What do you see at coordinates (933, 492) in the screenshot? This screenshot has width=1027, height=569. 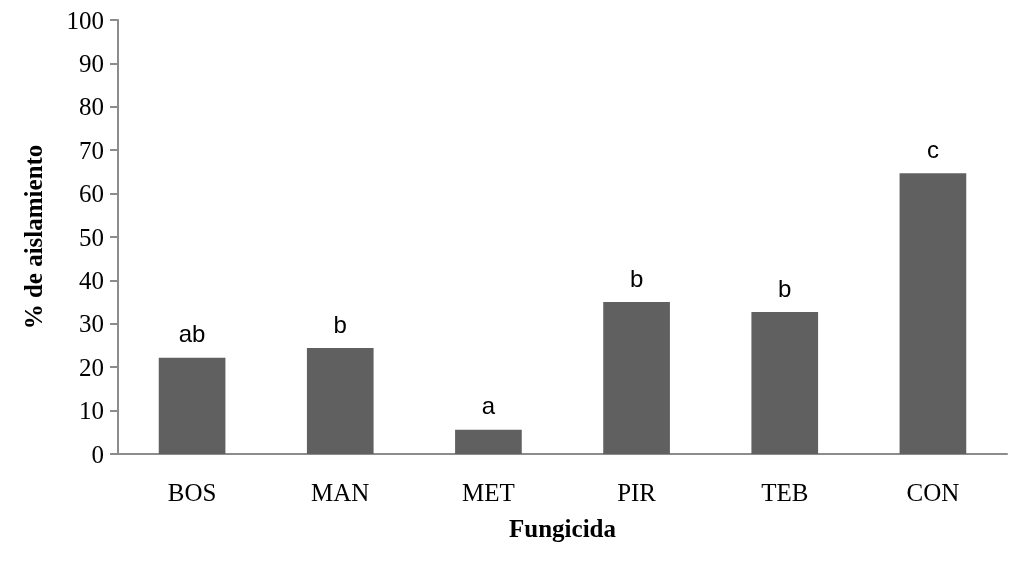 I see `x-tick-label: CON` at bounding box center [933, 492].